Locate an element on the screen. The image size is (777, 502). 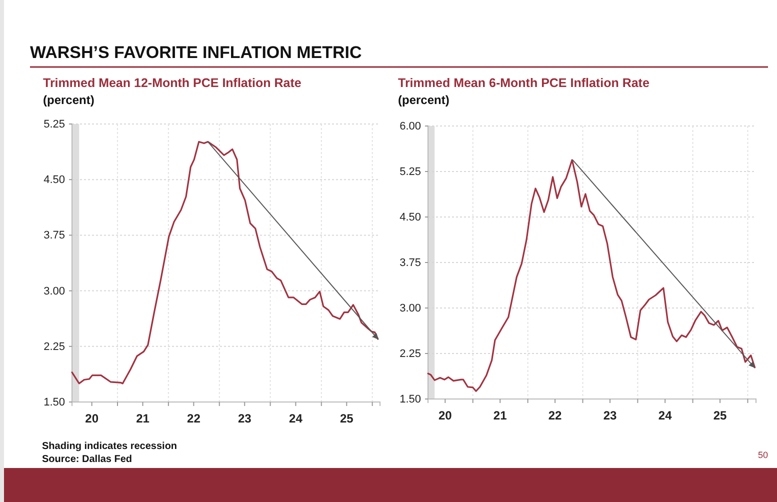
text: Shading indicates recession is located at coordinates (110, 446).